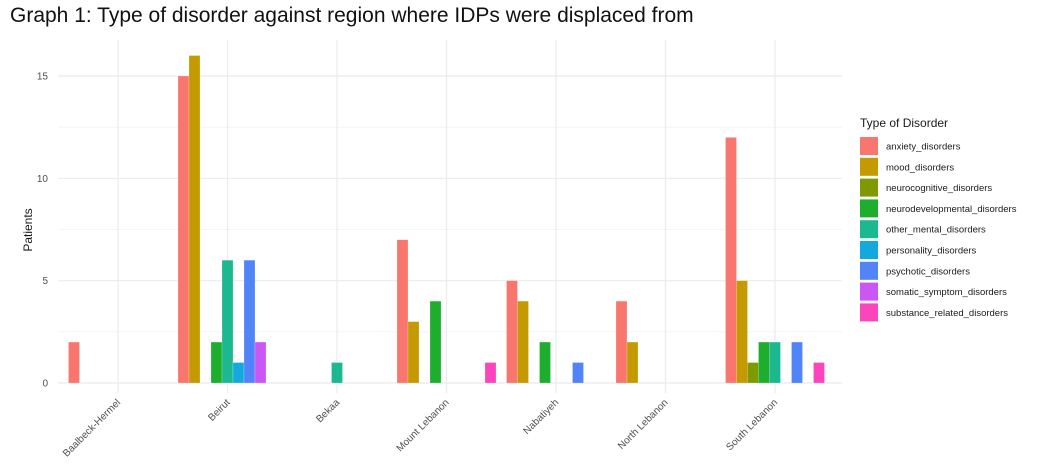  Describe the element at coordinates (219, 410) in the screenshot. I see `x-tick-label: Beirut` at that location.